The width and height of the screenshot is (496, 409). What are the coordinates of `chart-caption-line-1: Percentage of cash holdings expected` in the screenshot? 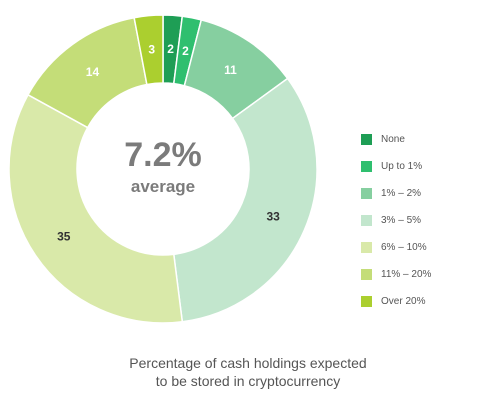 It's located at (248, 363).